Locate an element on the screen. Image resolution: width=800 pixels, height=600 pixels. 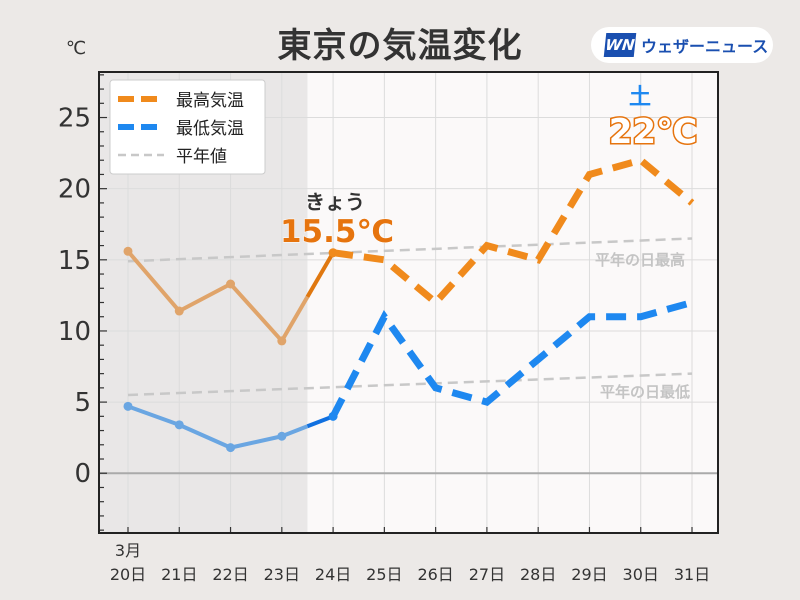
min-today-segment is located at coordinates (320, 421).